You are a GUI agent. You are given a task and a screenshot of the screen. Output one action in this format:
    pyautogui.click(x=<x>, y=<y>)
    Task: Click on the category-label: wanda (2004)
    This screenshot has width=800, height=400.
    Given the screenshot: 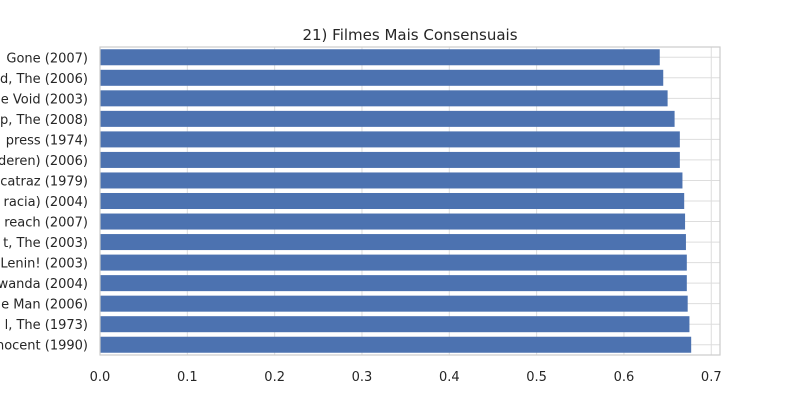 What is the action you would take?
    pyautogui.click(x=44, y=284)
    